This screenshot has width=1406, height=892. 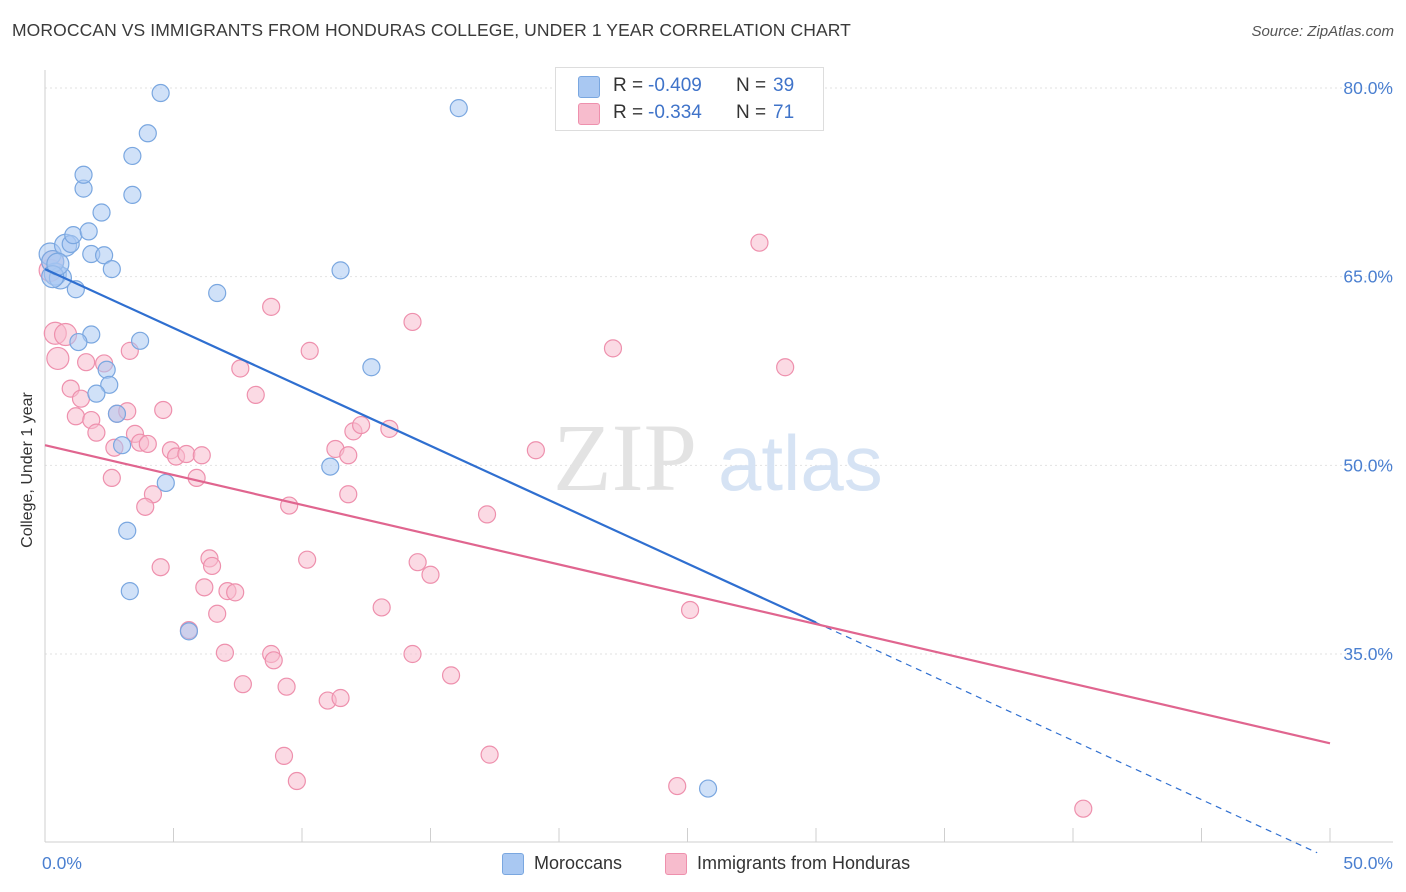 I want to click on legend-swatch-pink, so click(x=589, y=114).